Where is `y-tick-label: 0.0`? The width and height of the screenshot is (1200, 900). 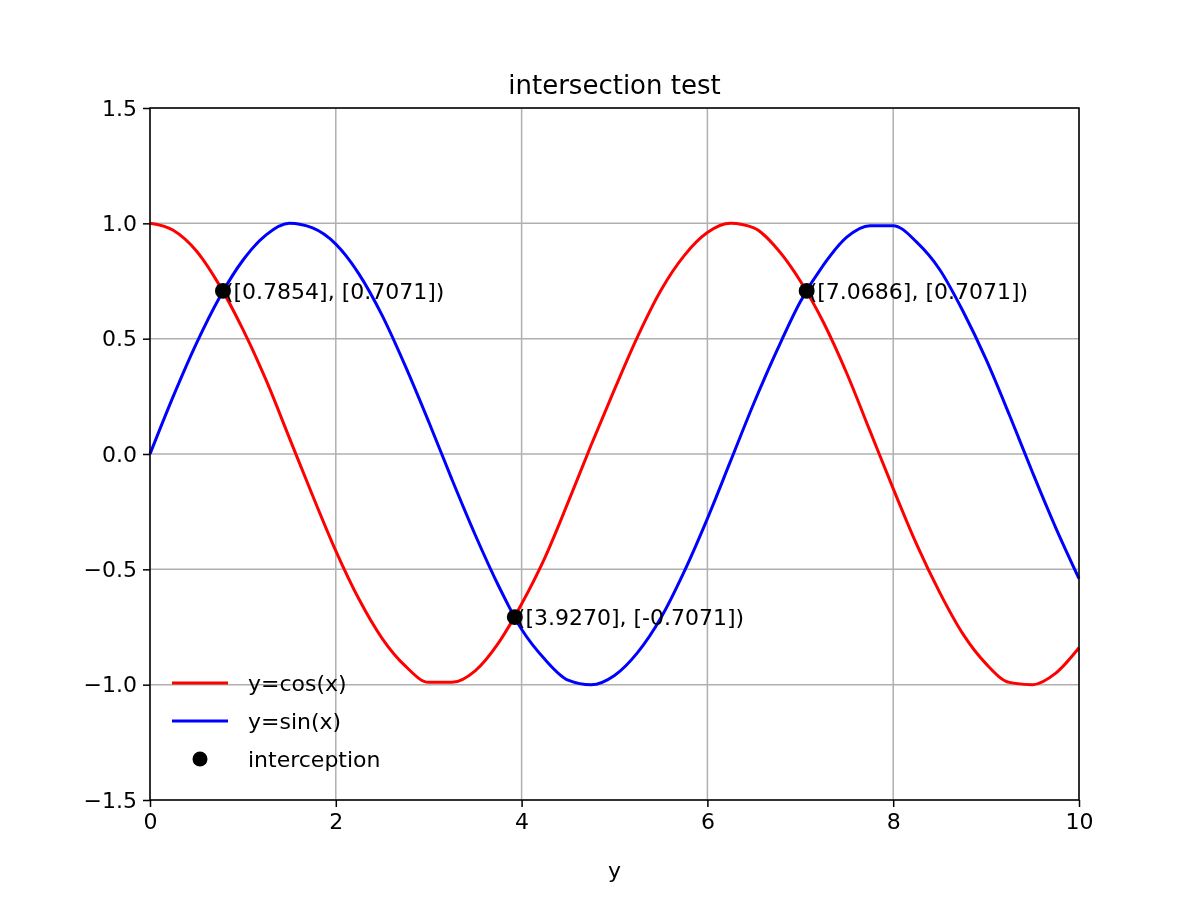
y-tick-label: 0.0 is located at coordinates (119, 454).